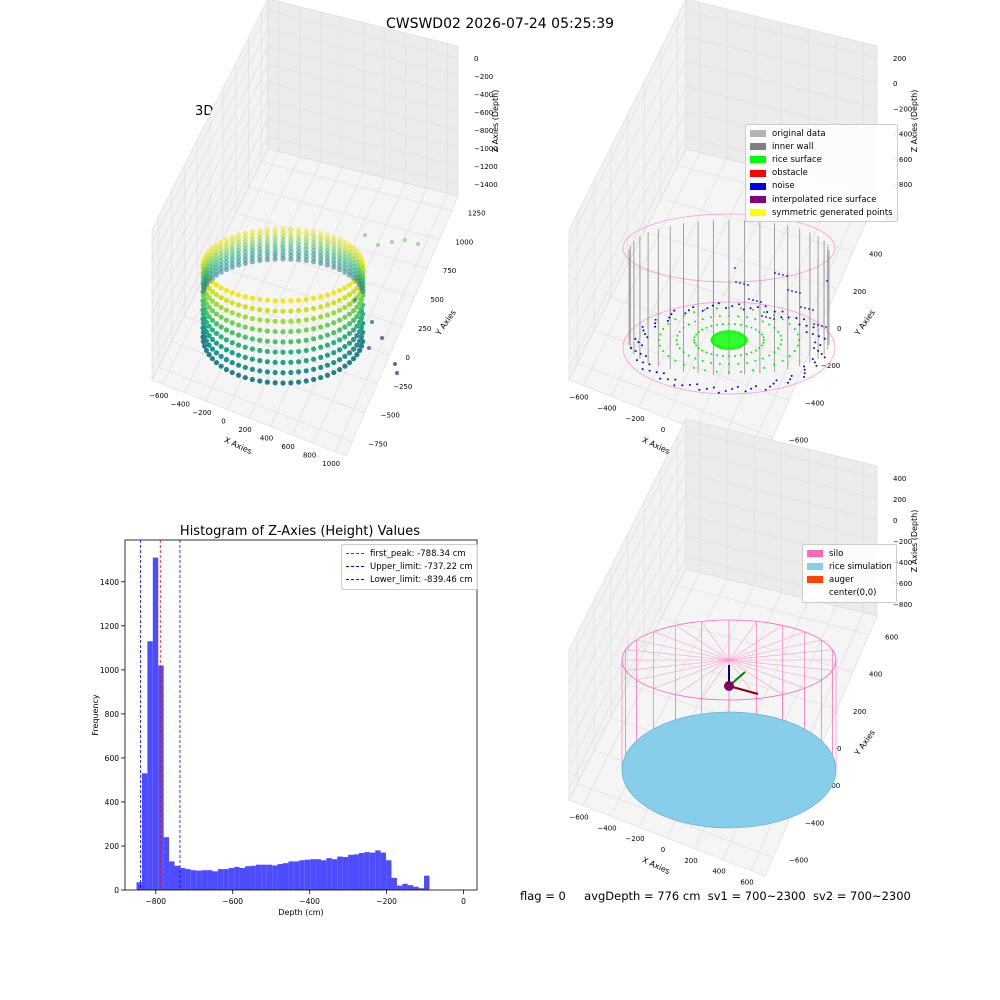 This screenshot has width=1000, height=1000. I want to click on y-tick-label: −750, so click(377, 445).